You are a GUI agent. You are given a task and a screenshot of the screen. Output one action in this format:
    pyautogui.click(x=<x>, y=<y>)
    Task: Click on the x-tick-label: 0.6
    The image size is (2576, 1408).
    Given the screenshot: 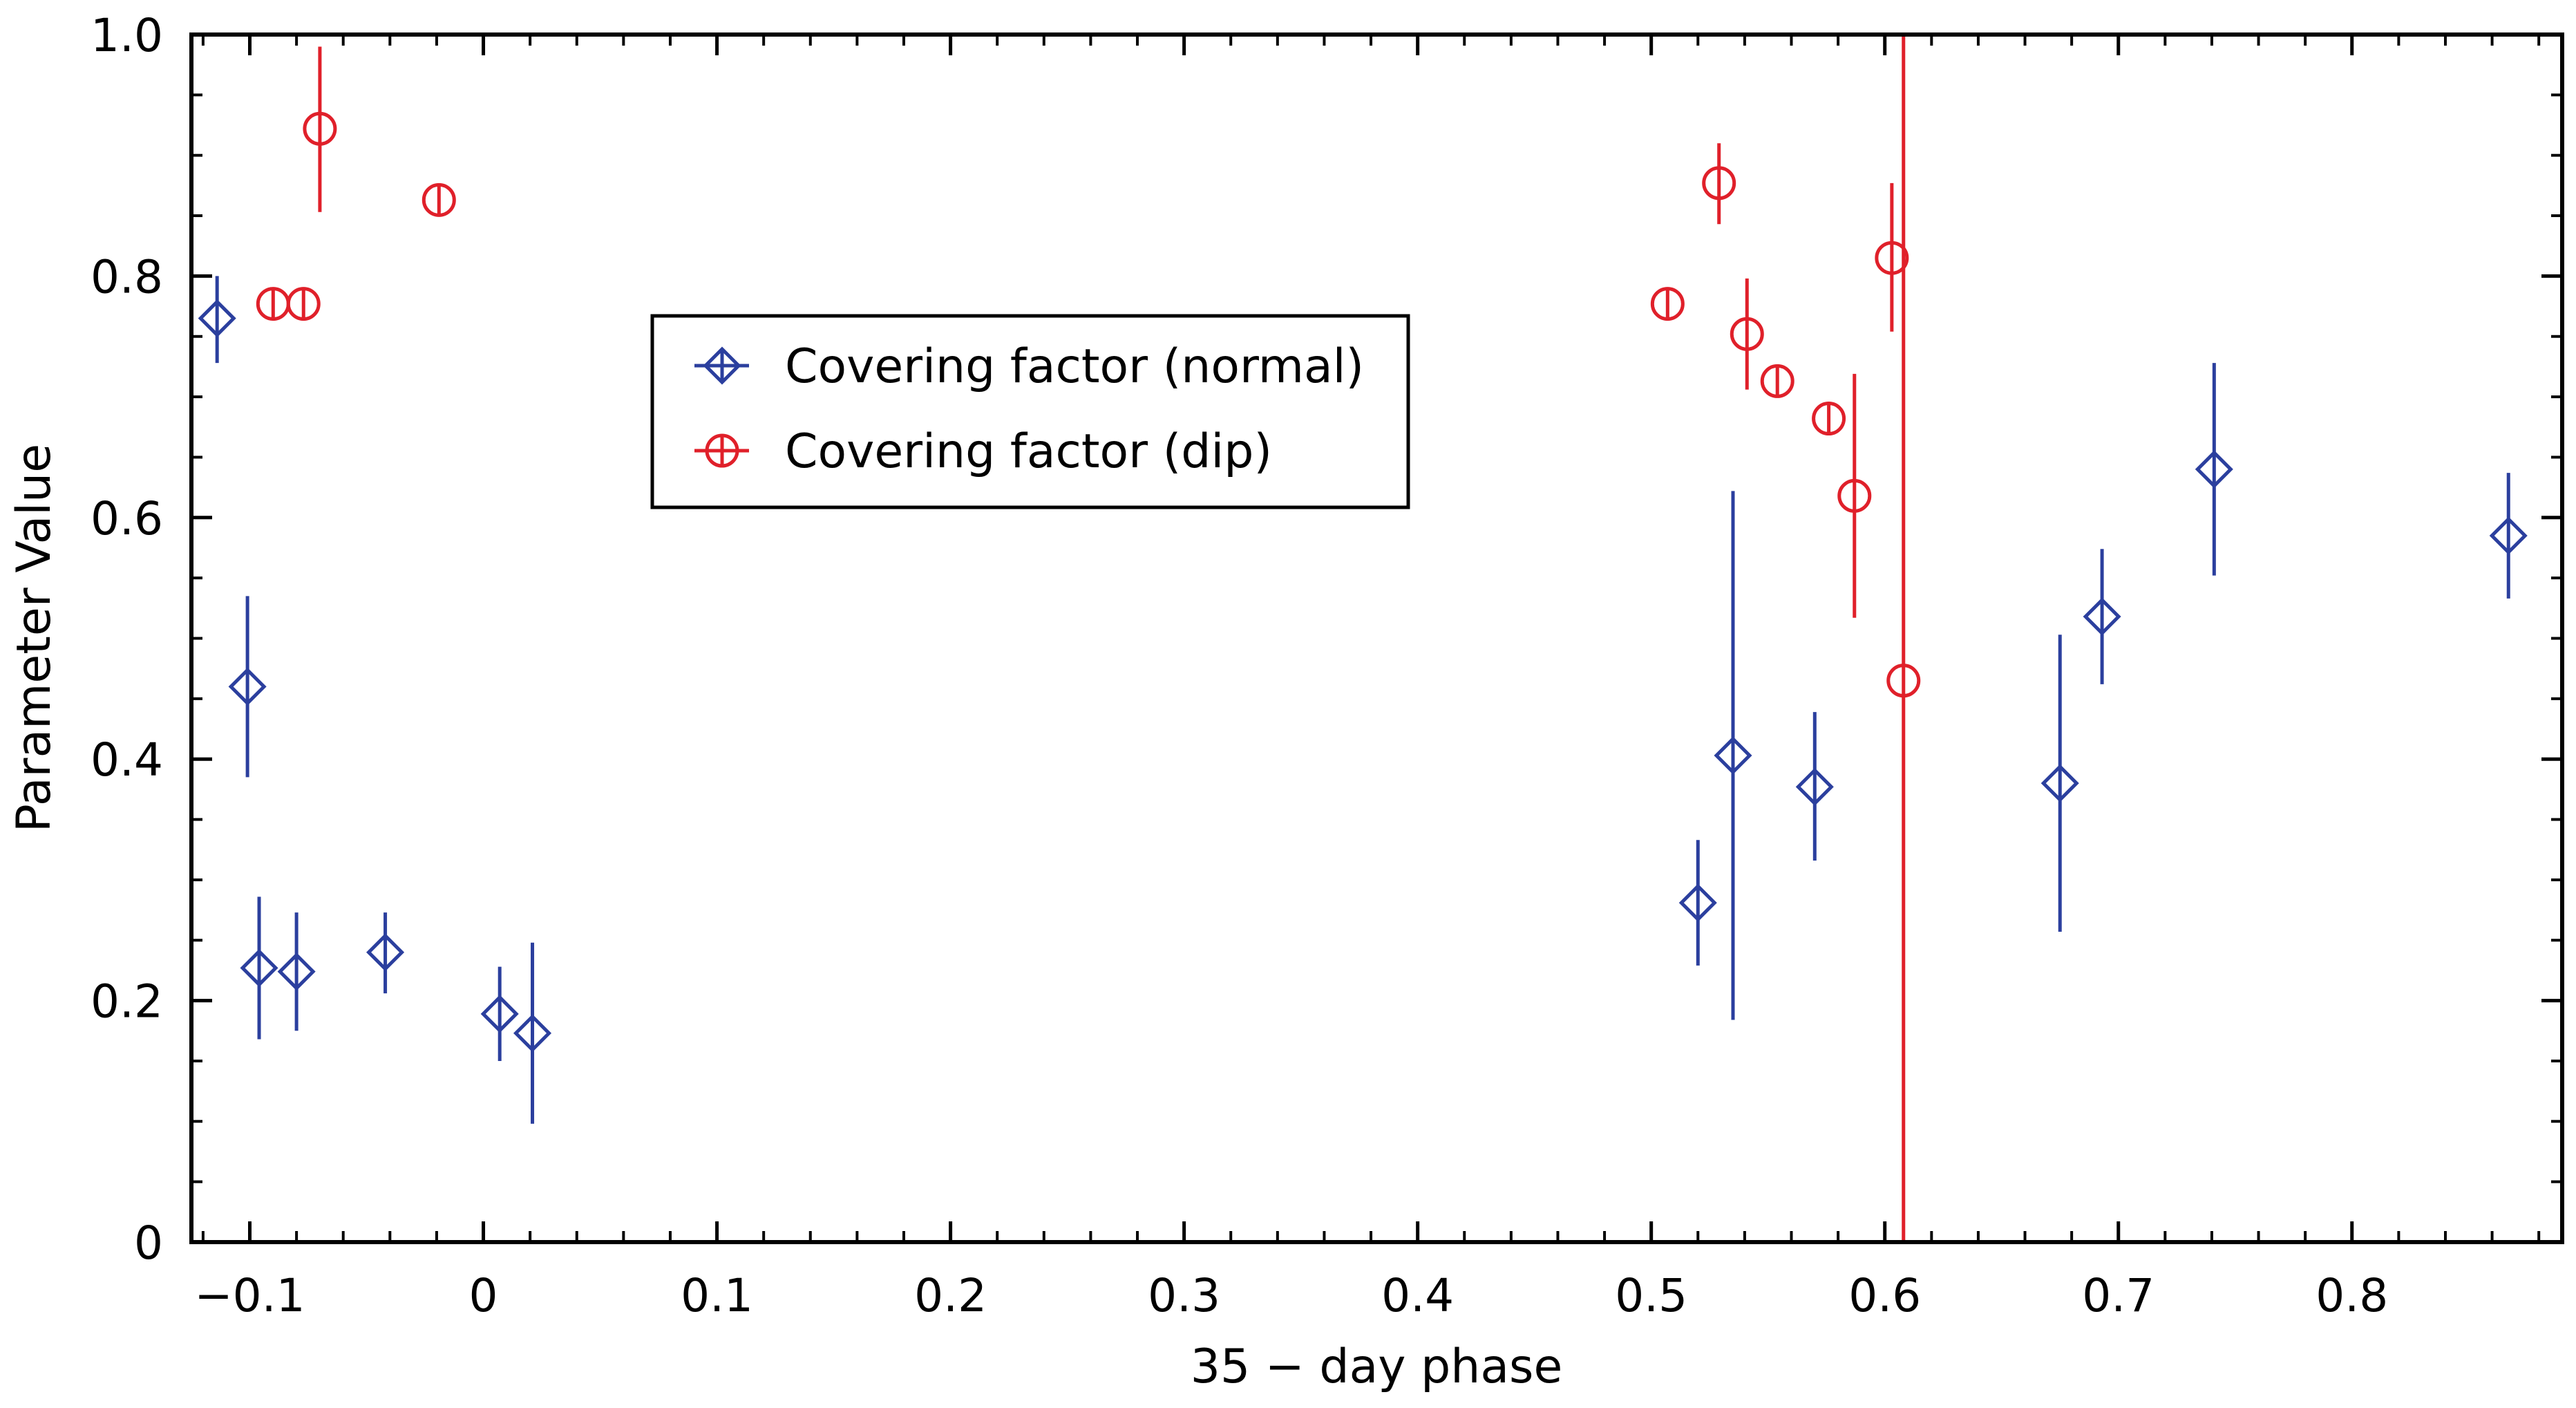 What is the action you would take?
    pyautogui.click(x=1884, y=1295)
    